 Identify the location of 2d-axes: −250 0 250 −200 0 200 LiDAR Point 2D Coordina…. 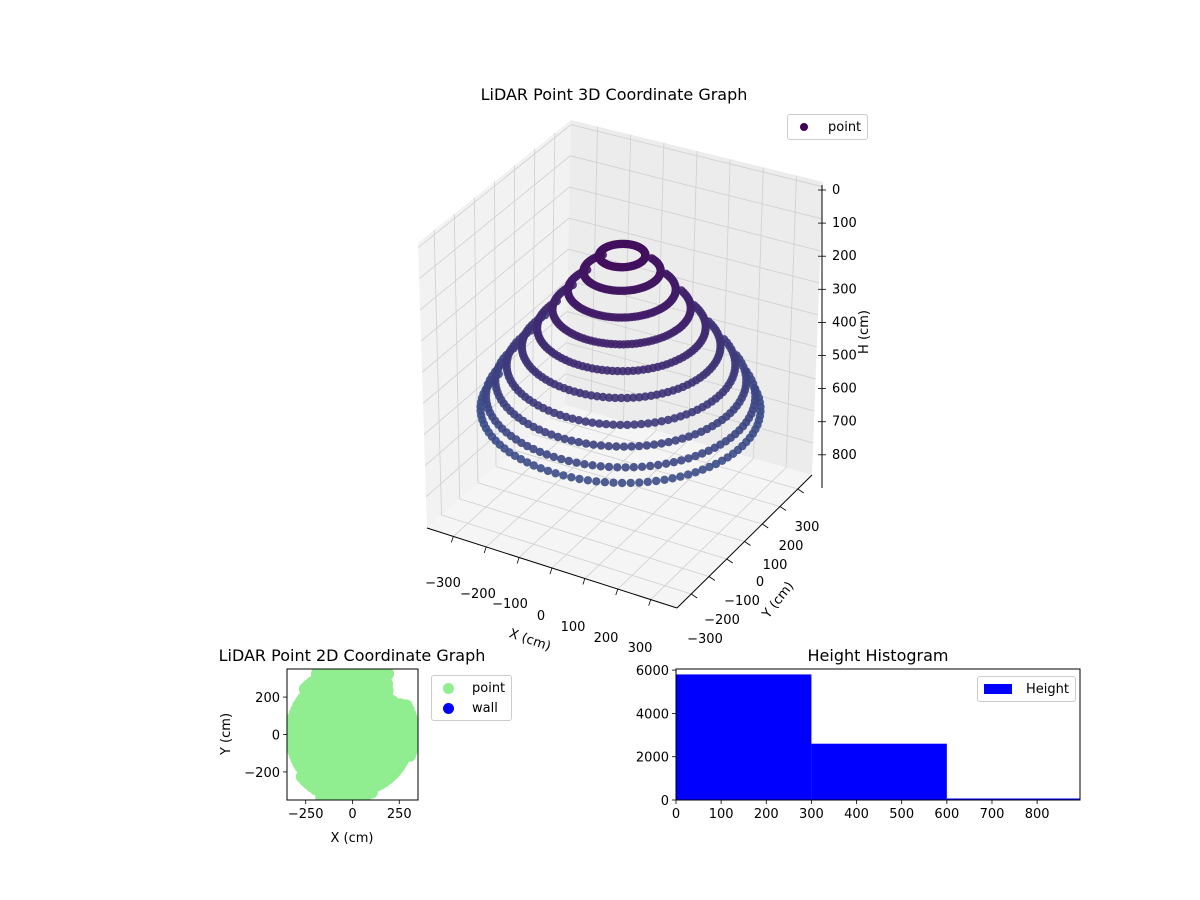
(352, 746).